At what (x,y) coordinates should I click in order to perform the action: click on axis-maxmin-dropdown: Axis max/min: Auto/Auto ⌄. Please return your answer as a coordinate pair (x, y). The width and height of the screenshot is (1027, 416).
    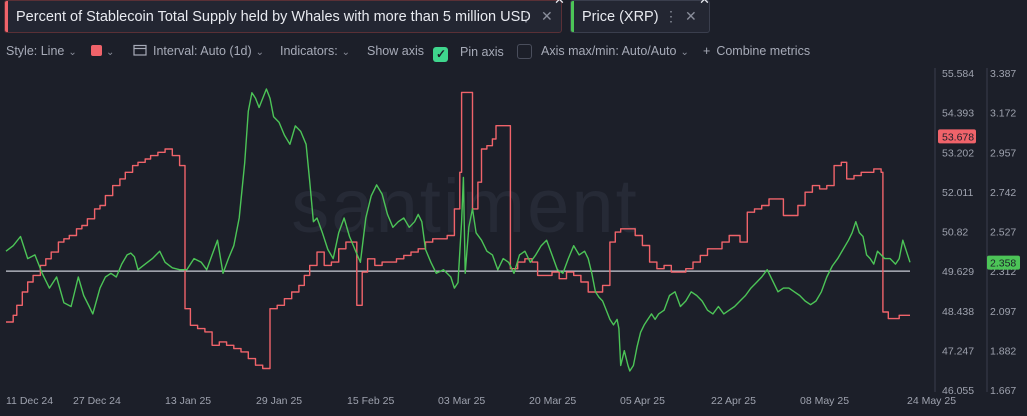
    Looking at the image, I should click on (615, 51).